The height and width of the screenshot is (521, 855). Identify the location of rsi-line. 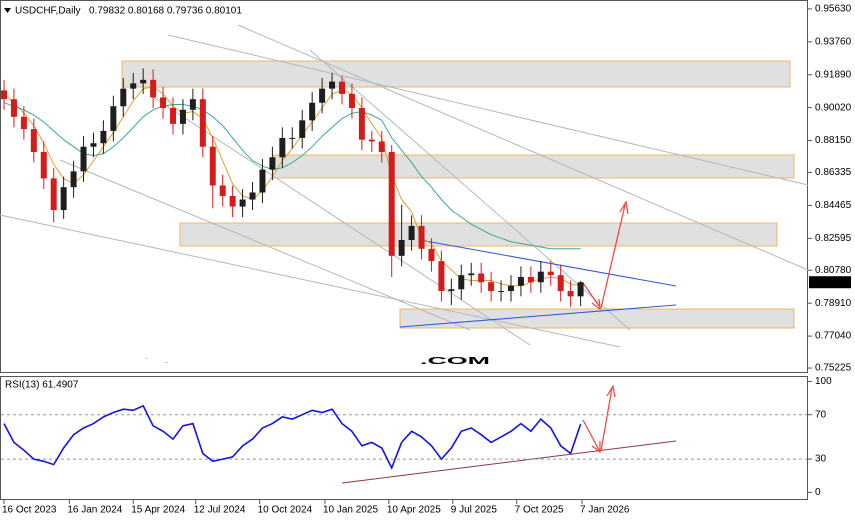
(292, 437).